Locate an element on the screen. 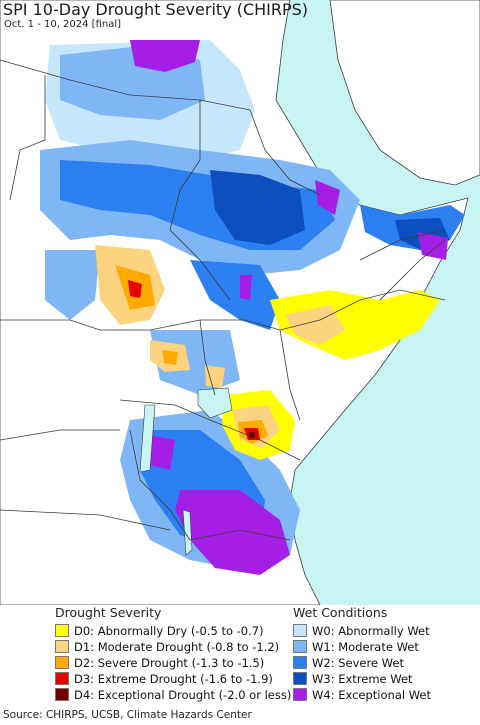 This screenshot has height=725, width=480. wet-legend-title: Wet Conditions is located at coordinates (340, 612).